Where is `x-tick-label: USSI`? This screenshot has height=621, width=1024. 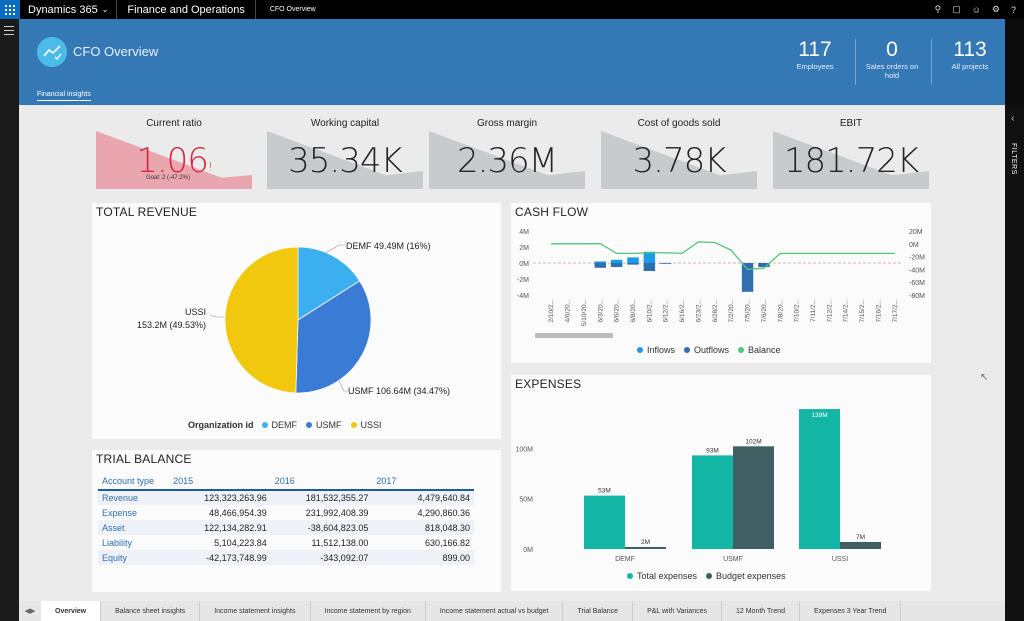
x-tick-label: USSI is located at coordinates (840, 559).